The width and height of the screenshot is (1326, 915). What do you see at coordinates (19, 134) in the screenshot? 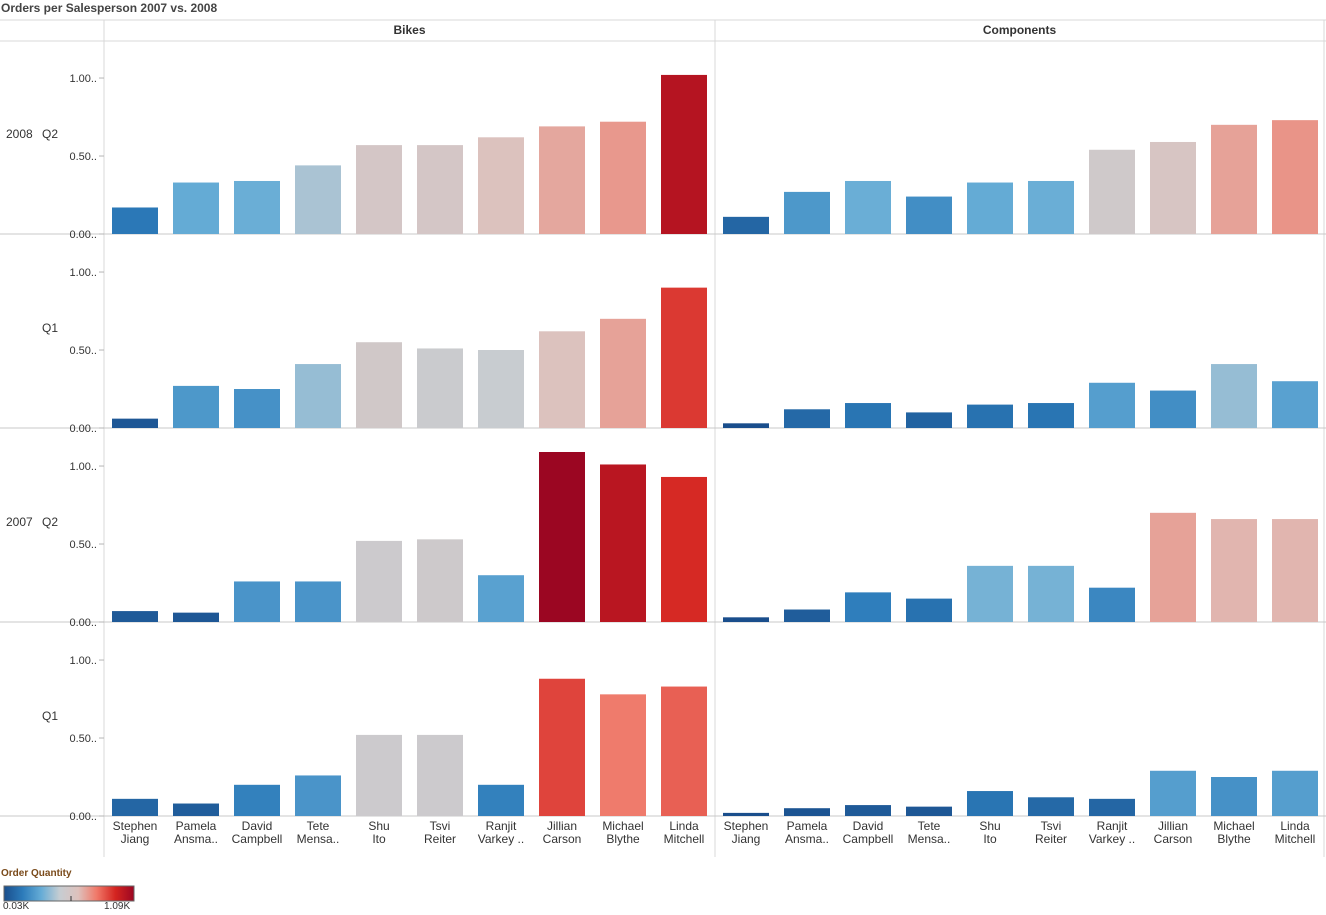
I see `row-year-label: 2008` at bounding box center [19, 134].